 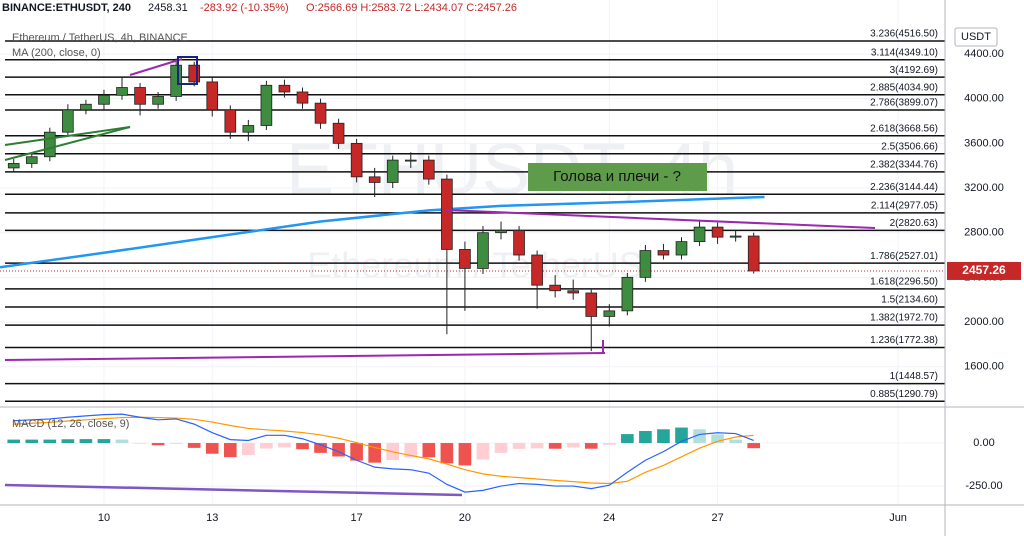 What do you see at coordinates (609, 518) in the screenshot?
I see `x-tick-label: 24` at bounding box center [609, 518].